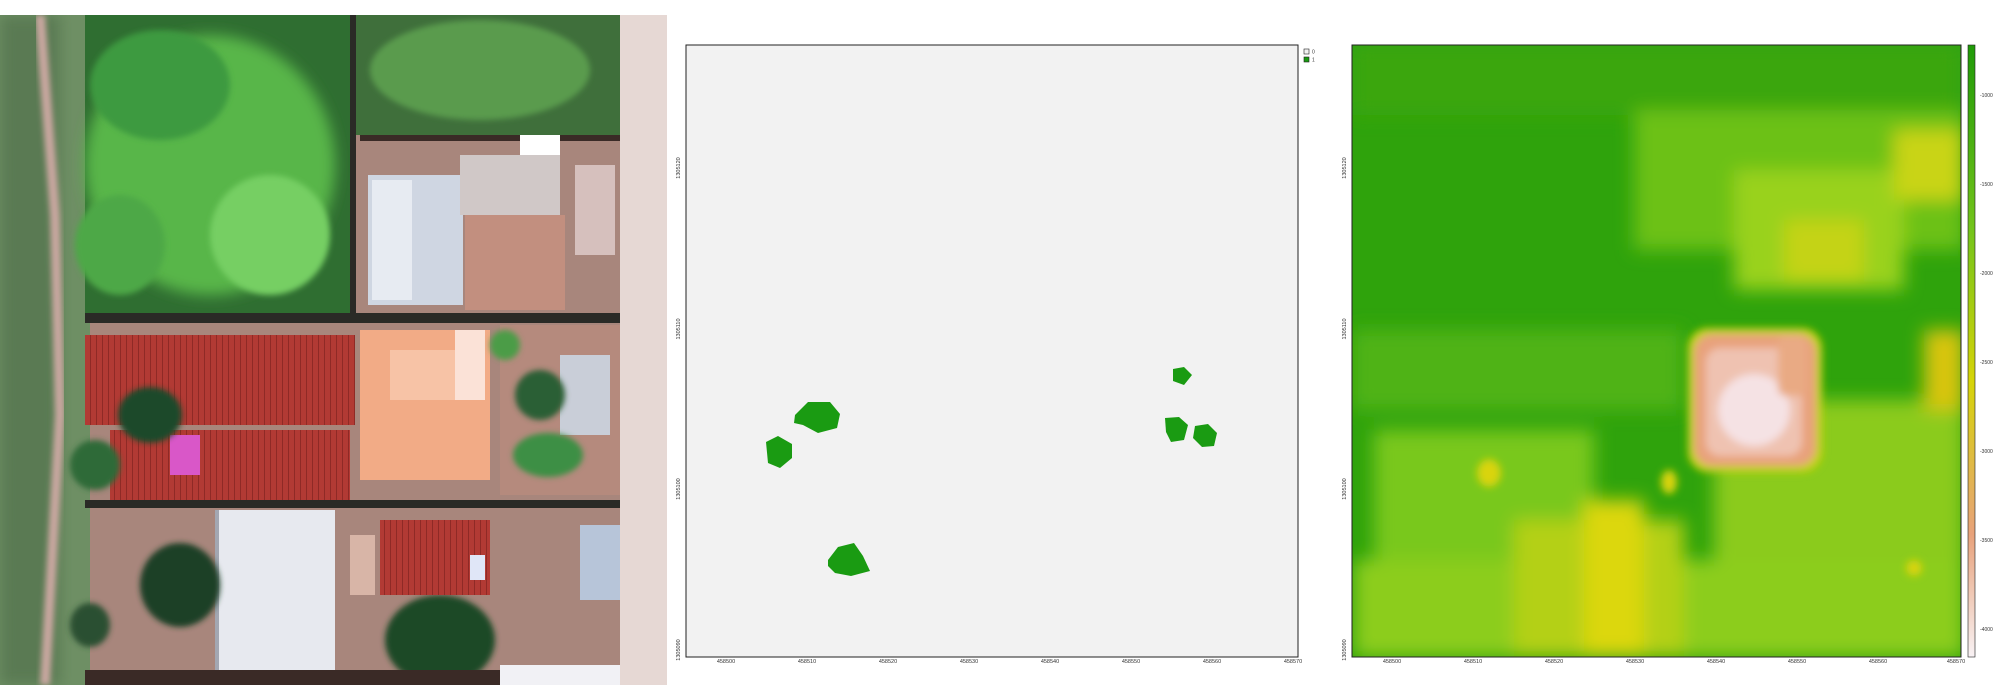  Describe the element at coordinates (1313, 53) in the screenshot. I see `legend-label-0: 0` at that location.